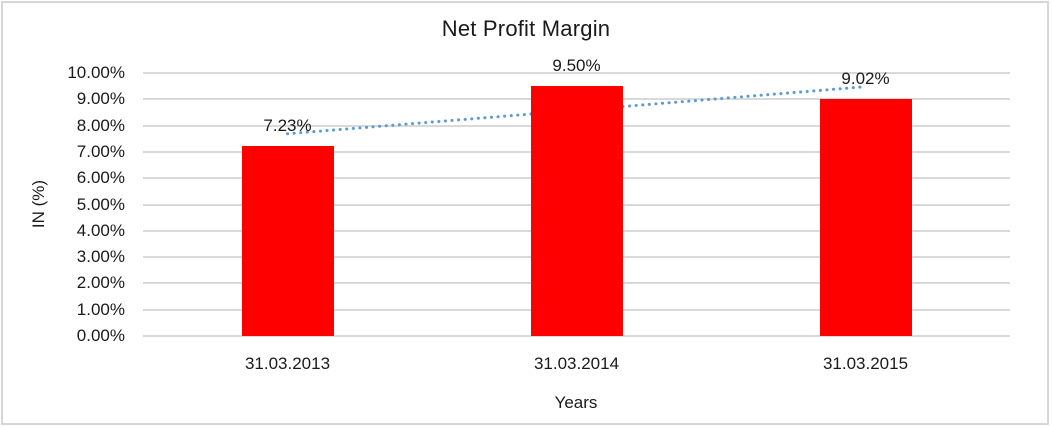 The width and height of the screenshot is (1052, 427). I want to click on y-axis-tick-label: 2.00%, so click(100, 283).